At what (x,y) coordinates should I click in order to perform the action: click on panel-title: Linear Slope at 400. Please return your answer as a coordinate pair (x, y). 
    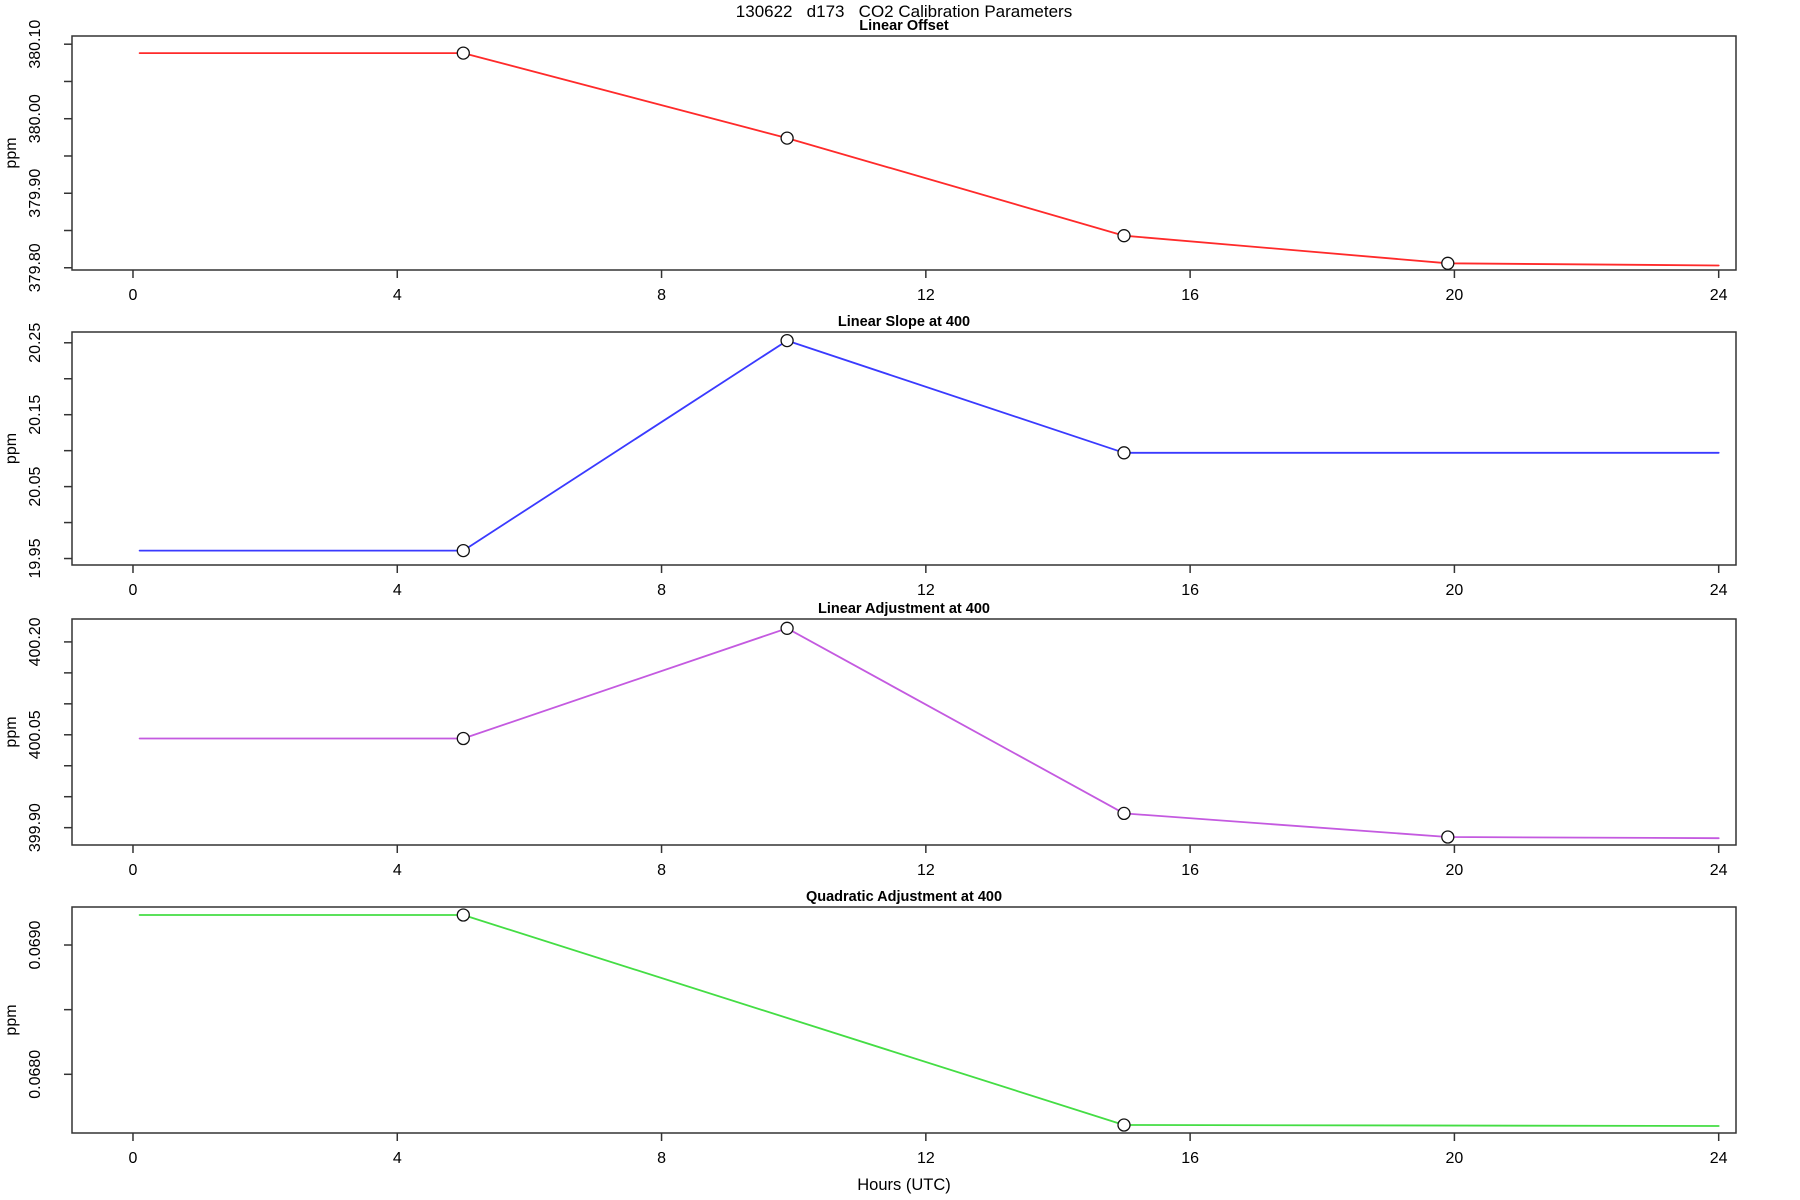
    Looking at the image, I should click on (904, 322).